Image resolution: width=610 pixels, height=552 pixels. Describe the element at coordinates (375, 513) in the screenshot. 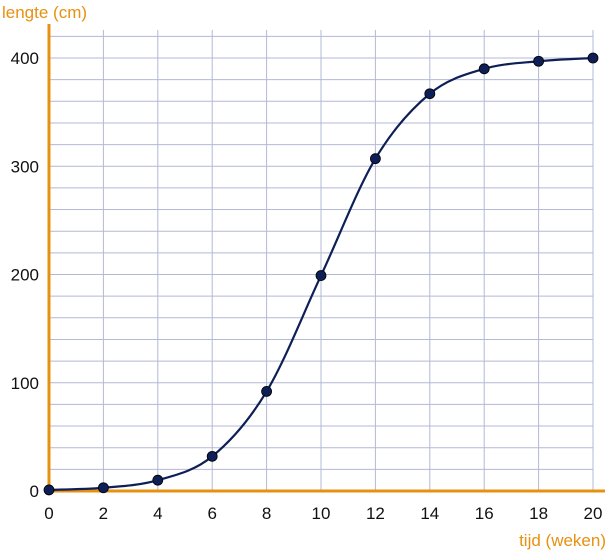

I see `x-tick-label: 12` at that location.